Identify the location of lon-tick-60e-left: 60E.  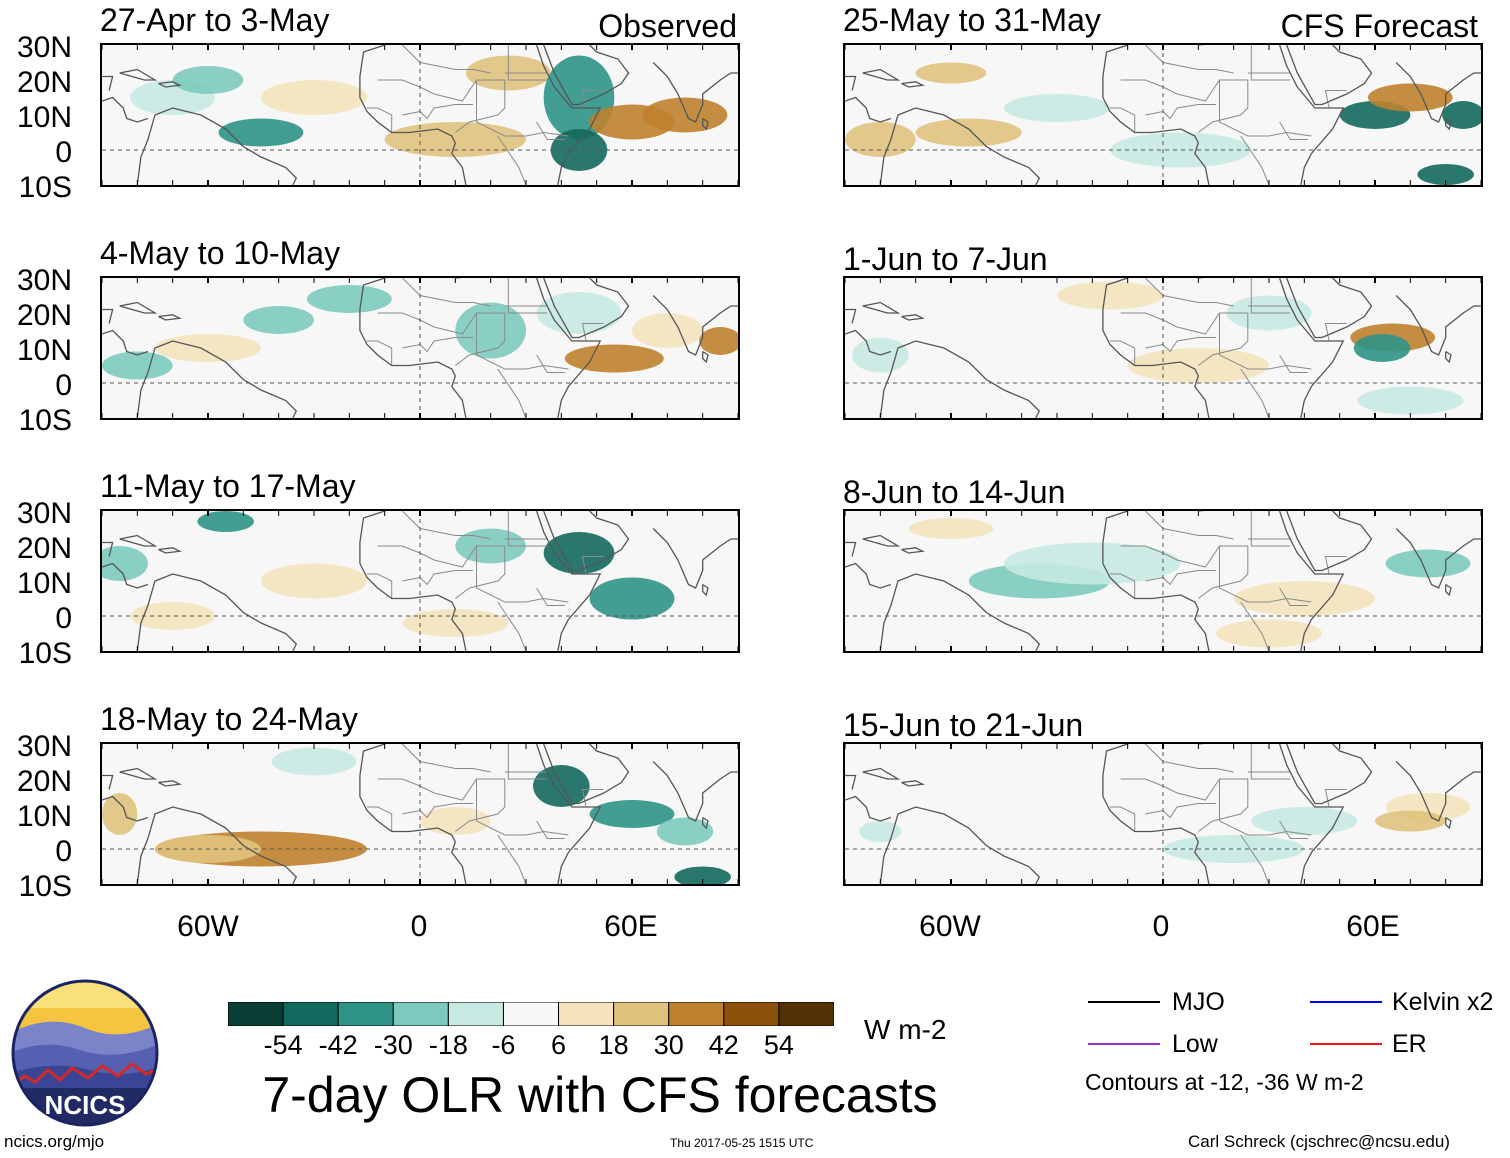
(631, 926).